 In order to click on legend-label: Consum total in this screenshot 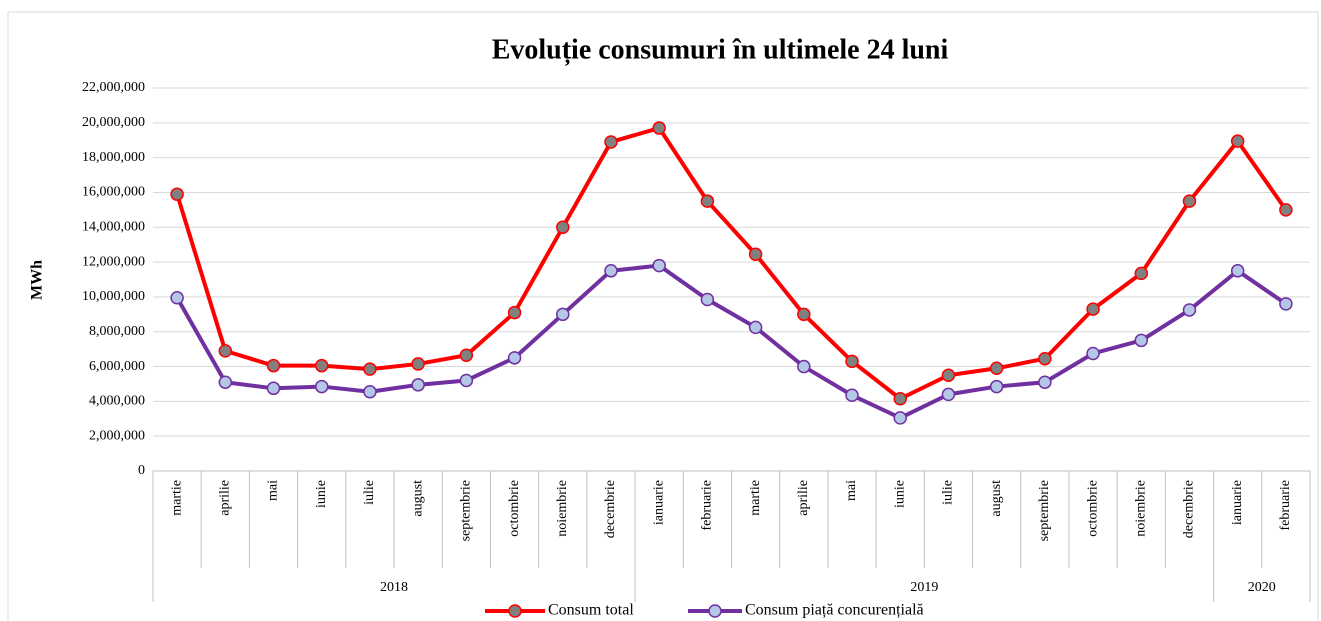, I will do `click(591, 610)`.